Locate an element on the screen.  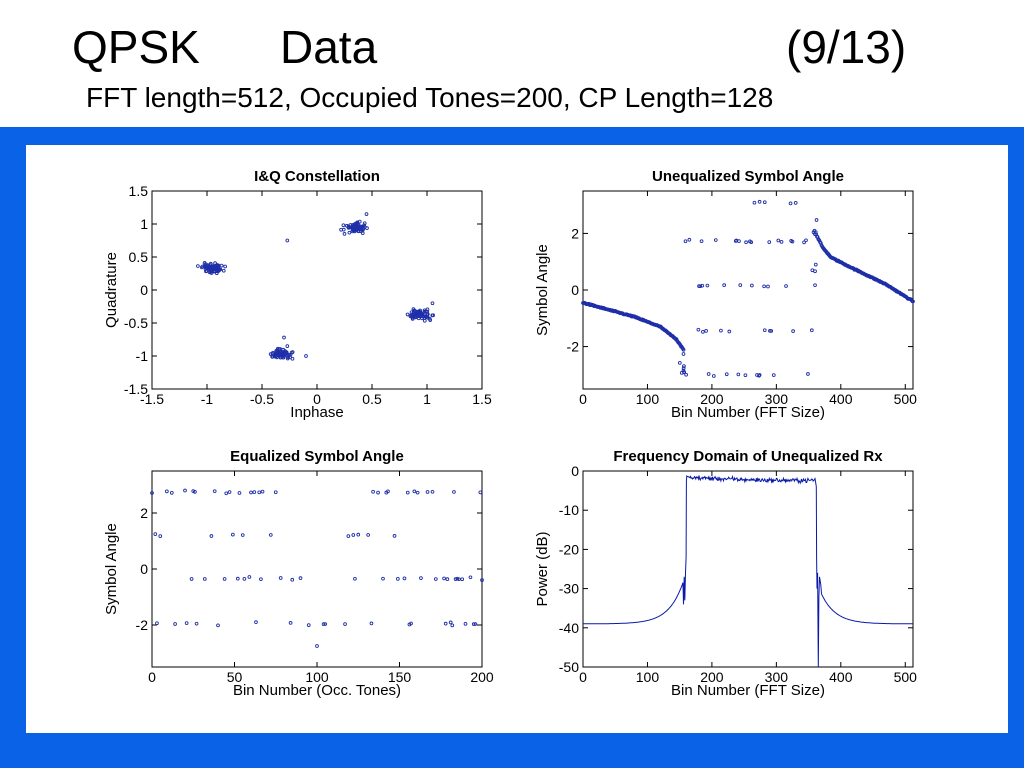
x-tick-label: 300 is located at coordinates (777, 399).